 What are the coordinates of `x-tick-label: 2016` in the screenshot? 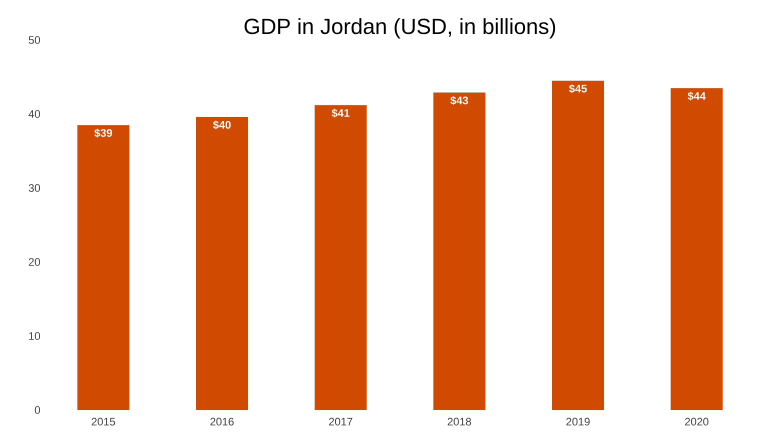 It's located at (222, 422).